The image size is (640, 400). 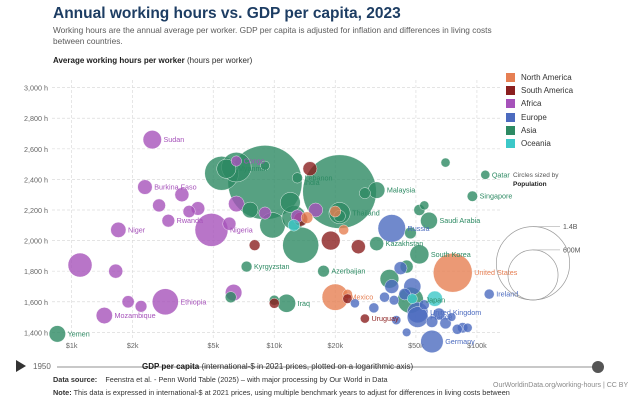 I want to click on point-label: Azerbaijan, so click(x=348, y=271).